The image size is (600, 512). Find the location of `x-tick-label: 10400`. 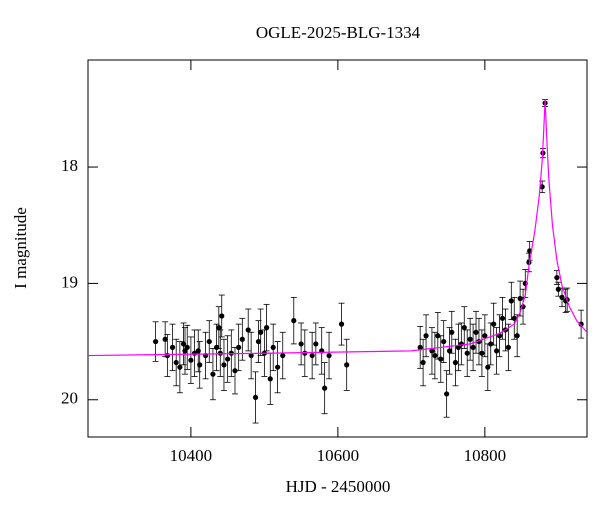

x-tick-label: 10400 is located at coordinates (191, 455).